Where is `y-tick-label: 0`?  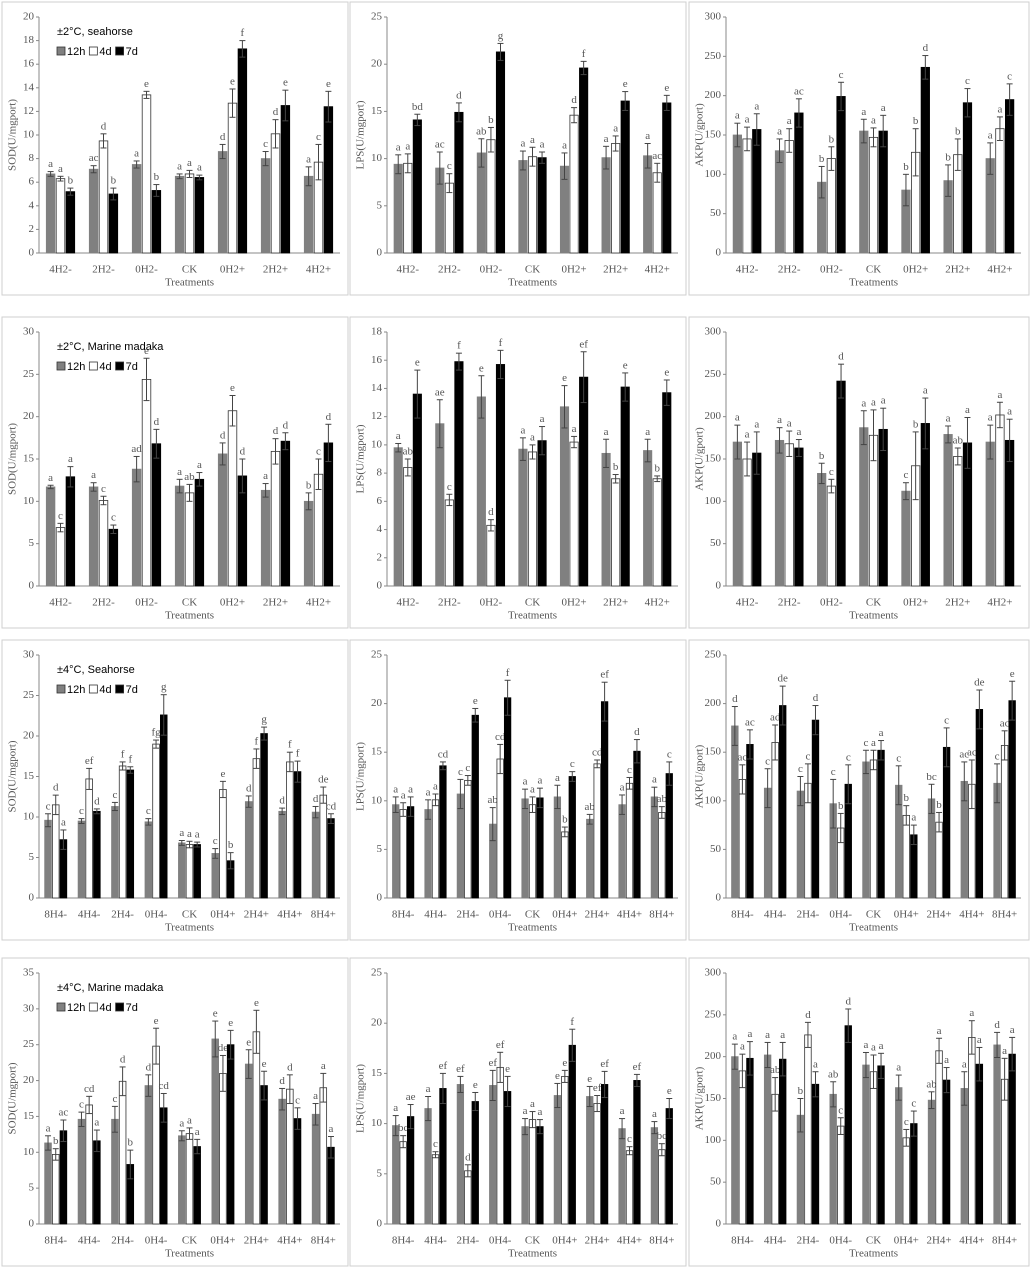 y-tick-label: 0 is located at coordinates (32, 253).